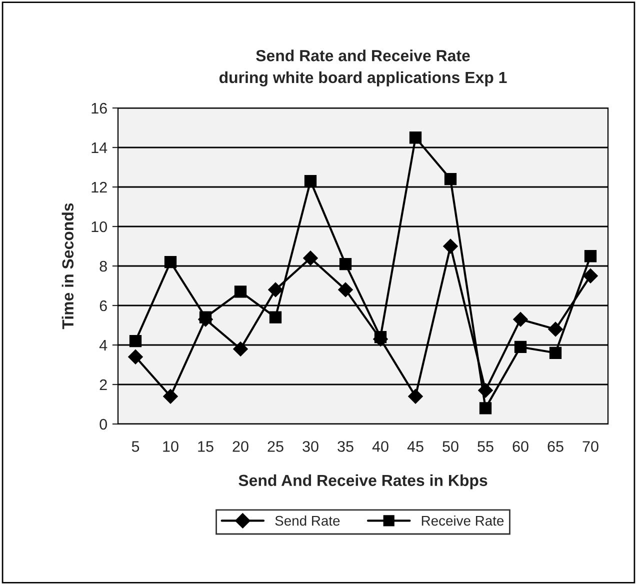  Describe the element at coordinates (307, 521) in the screenshot. I see `legend-label: Send Rate` at that location.